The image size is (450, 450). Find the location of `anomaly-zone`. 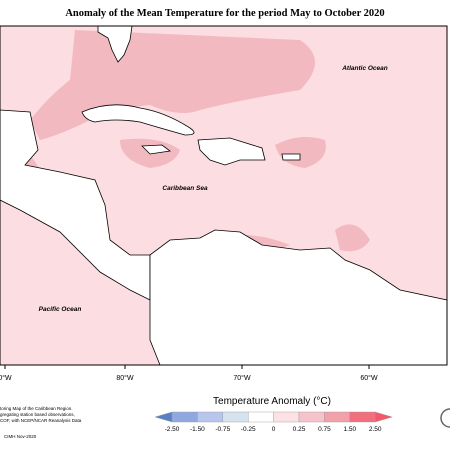

anomaly-zone is located at coordinates (352, 238).